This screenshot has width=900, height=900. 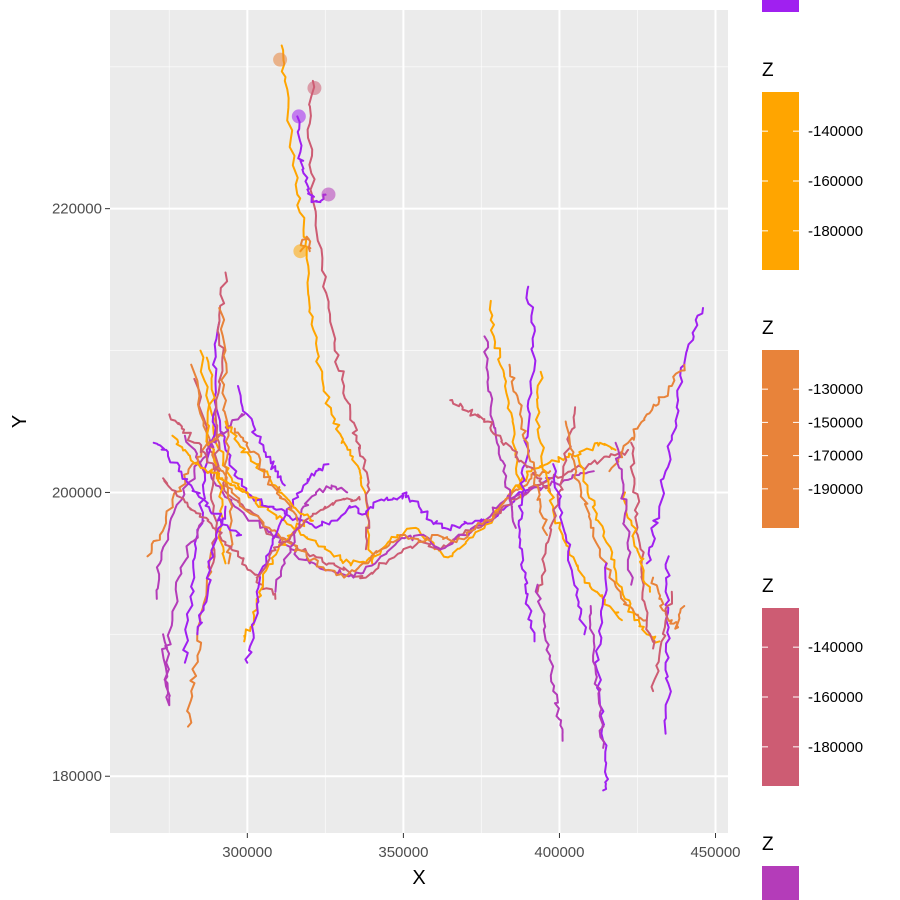 What do you see at coordinates (715, 852) in the screenshot?
I see `x-tick-label: 450000` at bounding box center [715, 852].